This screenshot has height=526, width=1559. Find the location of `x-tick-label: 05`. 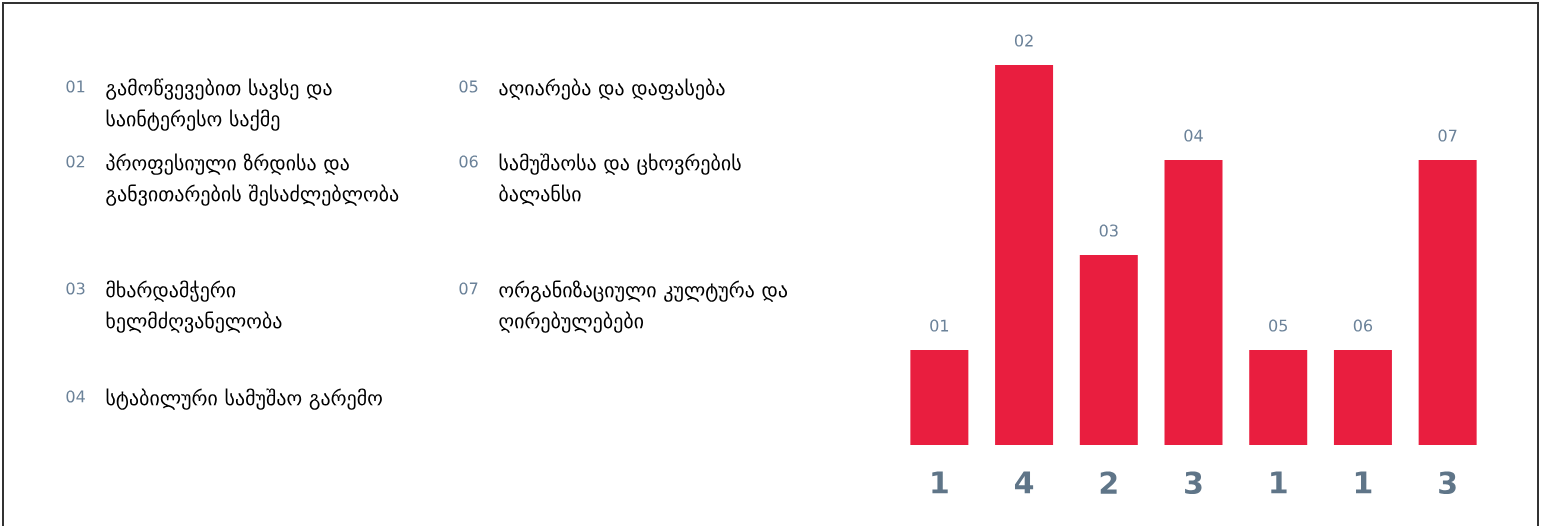

x-tick-label: 05 is located at coordinates (1278, 325).